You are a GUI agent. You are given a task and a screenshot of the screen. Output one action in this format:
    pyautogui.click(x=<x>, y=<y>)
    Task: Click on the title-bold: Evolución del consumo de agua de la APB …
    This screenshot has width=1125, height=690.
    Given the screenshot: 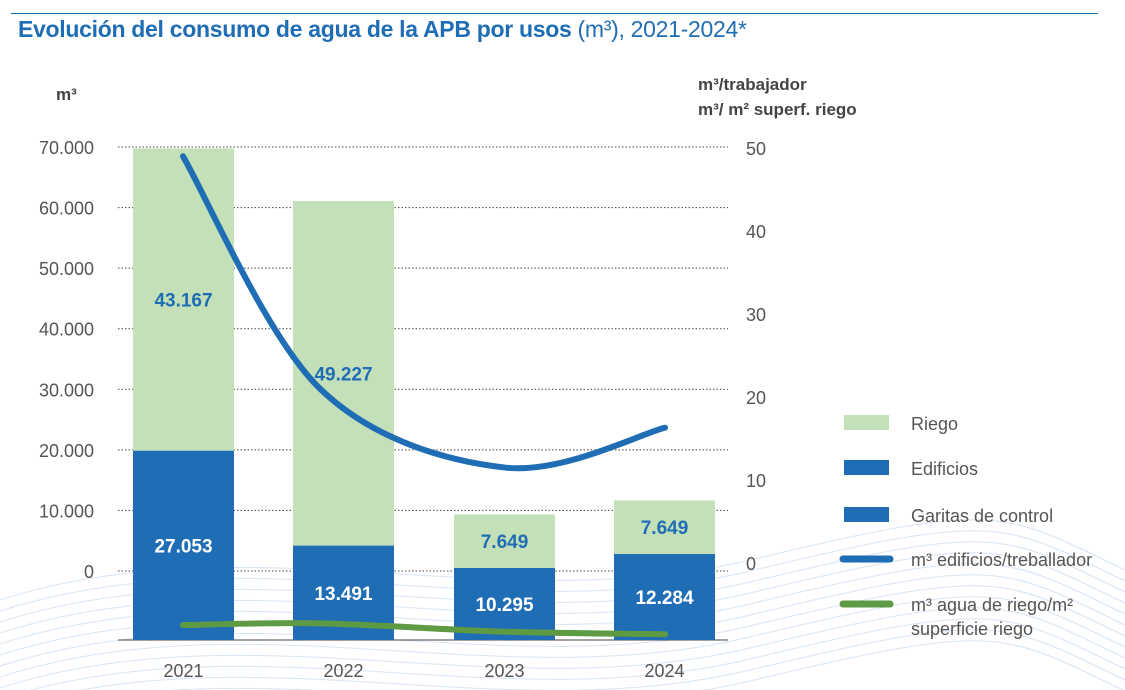 What is the action you would take?
    pyautogui.click(x=295, y=29)
    